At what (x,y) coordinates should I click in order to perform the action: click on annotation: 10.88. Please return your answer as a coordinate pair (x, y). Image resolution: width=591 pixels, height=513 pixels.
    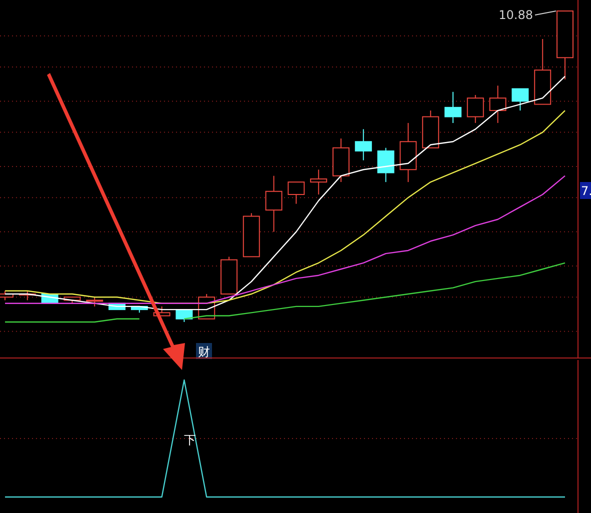
    Looking at the image, I should click on (515, 15).